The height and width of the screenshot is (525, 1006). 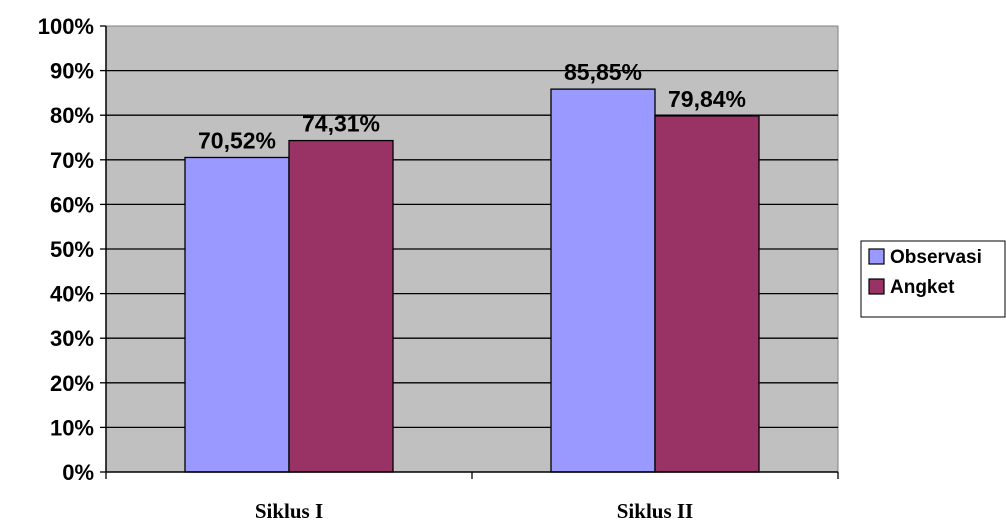 I want to click on y-tick-label: 100%, so click(x=66, y=26).